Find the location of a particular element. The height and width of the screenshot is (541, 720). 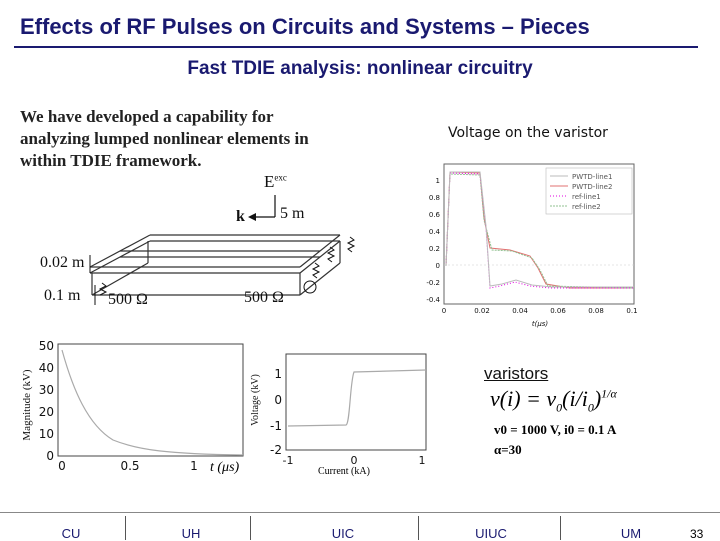

x-tick: 0.02 is located at coordinates (482, 311).